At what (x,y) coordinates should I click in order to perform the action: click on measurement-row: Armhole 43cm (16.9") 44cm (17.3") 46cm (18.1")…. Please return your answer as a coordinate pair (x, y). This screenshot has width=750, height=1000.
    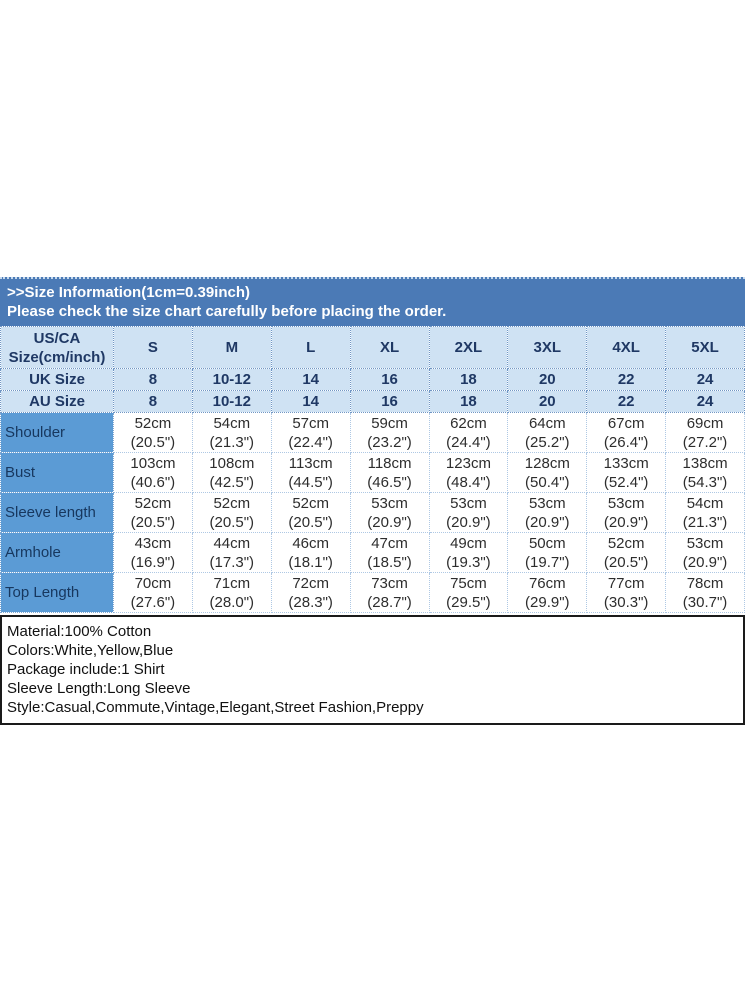
    Looking at the image, I should click on (372, 552).